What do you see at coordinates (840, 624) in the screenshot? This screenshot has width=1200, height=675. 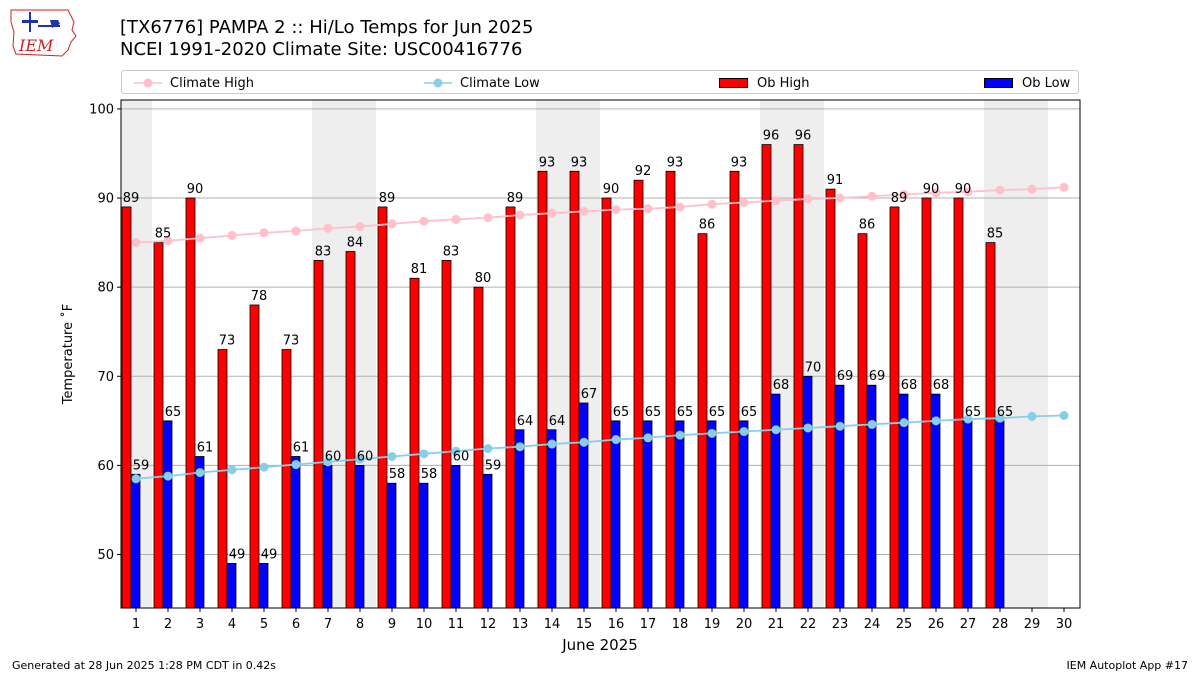 I see `x-tick-label: 23` at bounding box center [840, 624].